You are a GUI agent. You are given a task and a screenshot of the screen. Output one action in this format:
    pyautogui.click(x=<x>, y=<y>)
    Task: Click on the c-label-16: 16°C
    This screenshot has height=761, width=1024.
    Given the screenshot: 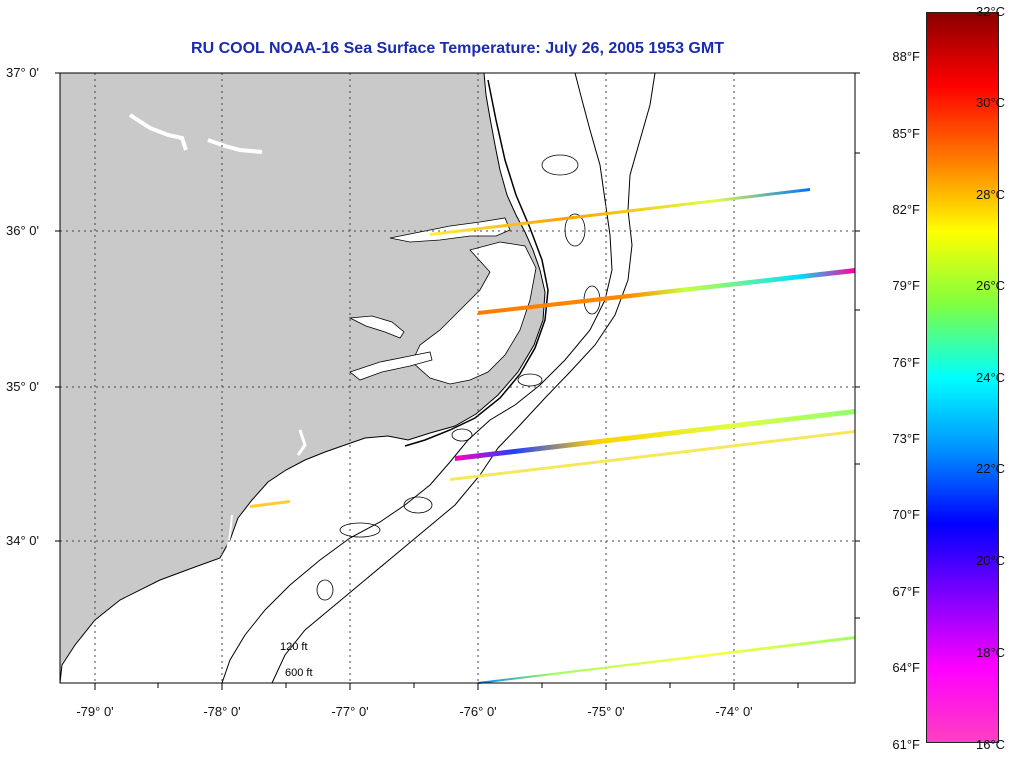 What is the action you would take?
    pyautogui.click(x=991, y=744)
    